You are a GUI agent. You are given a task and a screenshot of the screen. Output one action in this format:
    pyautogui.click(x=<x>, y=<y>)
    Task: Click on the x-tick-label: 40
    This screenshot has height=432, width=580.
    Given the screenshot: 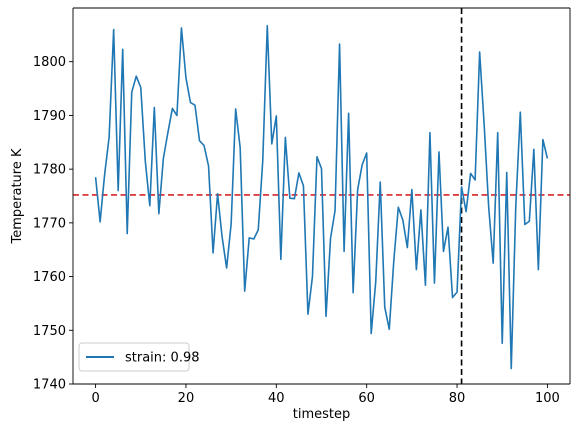 What is the action you would take?
    pyautogui.click(x=276, y=398)
    